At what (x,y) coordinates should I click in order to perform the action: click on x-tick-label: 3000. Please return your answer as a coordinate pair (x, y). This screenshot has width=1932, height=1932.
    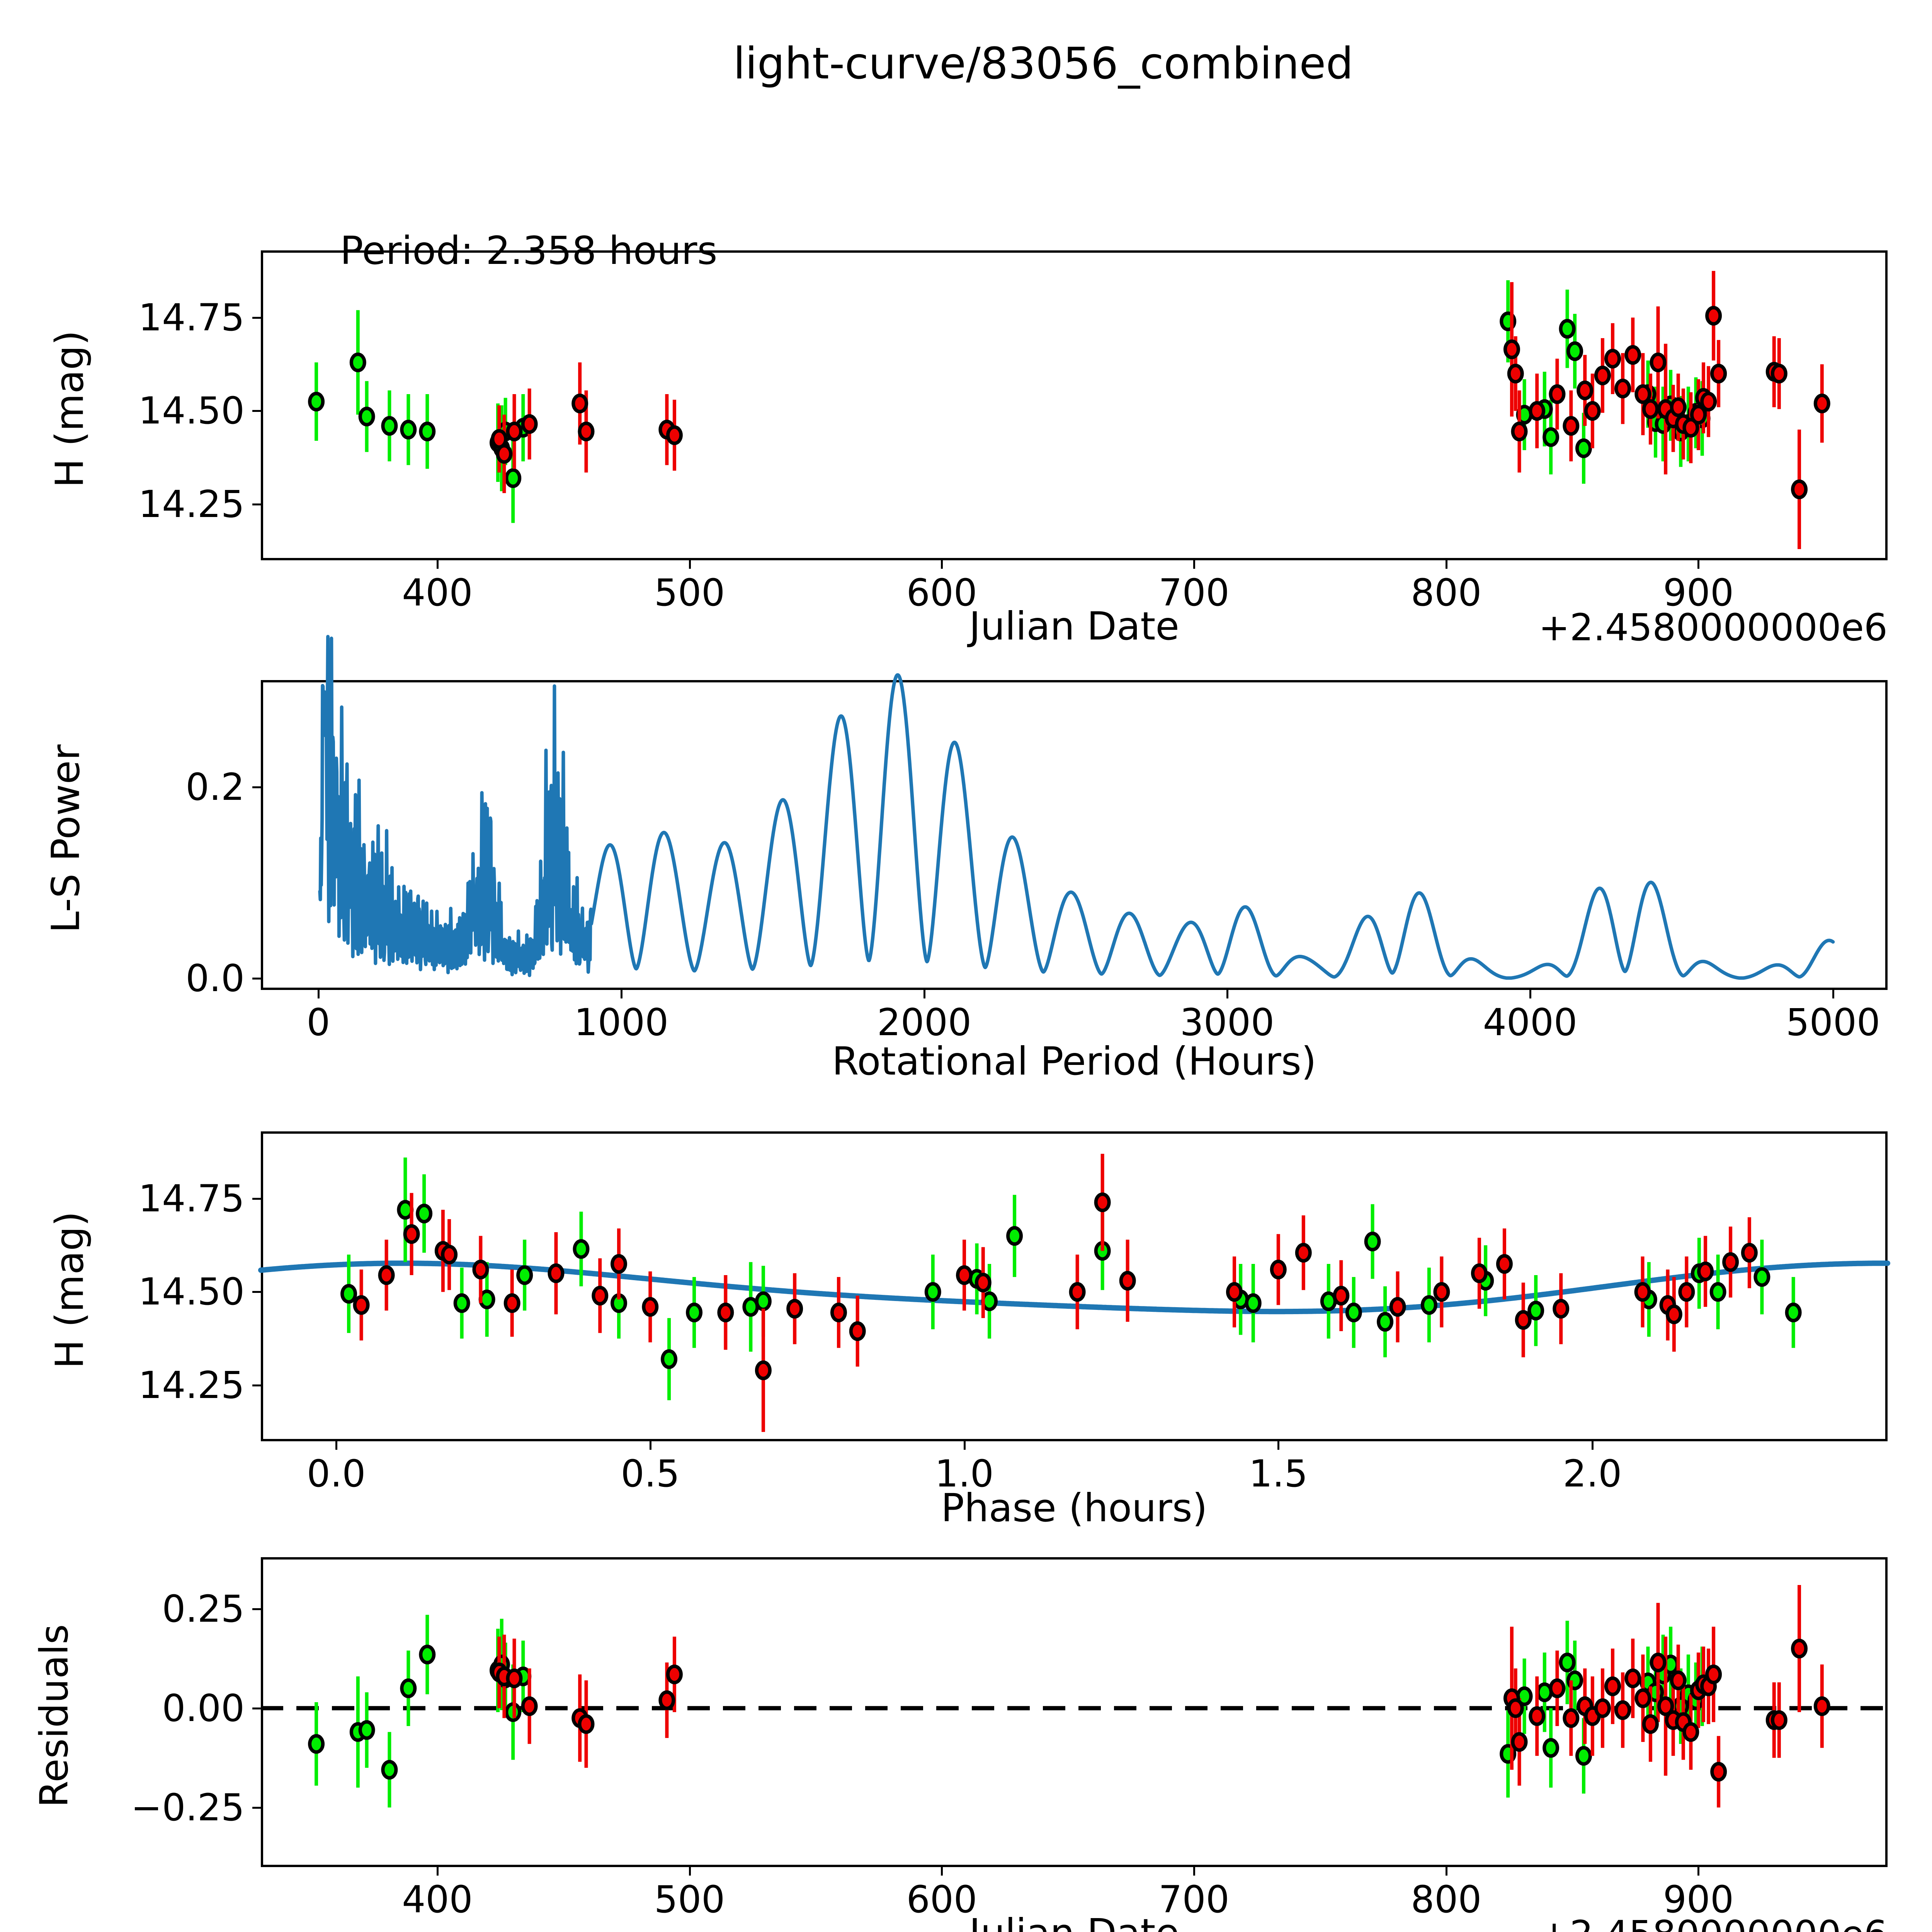
    Looking at the image, I should click on (1227, 1022).